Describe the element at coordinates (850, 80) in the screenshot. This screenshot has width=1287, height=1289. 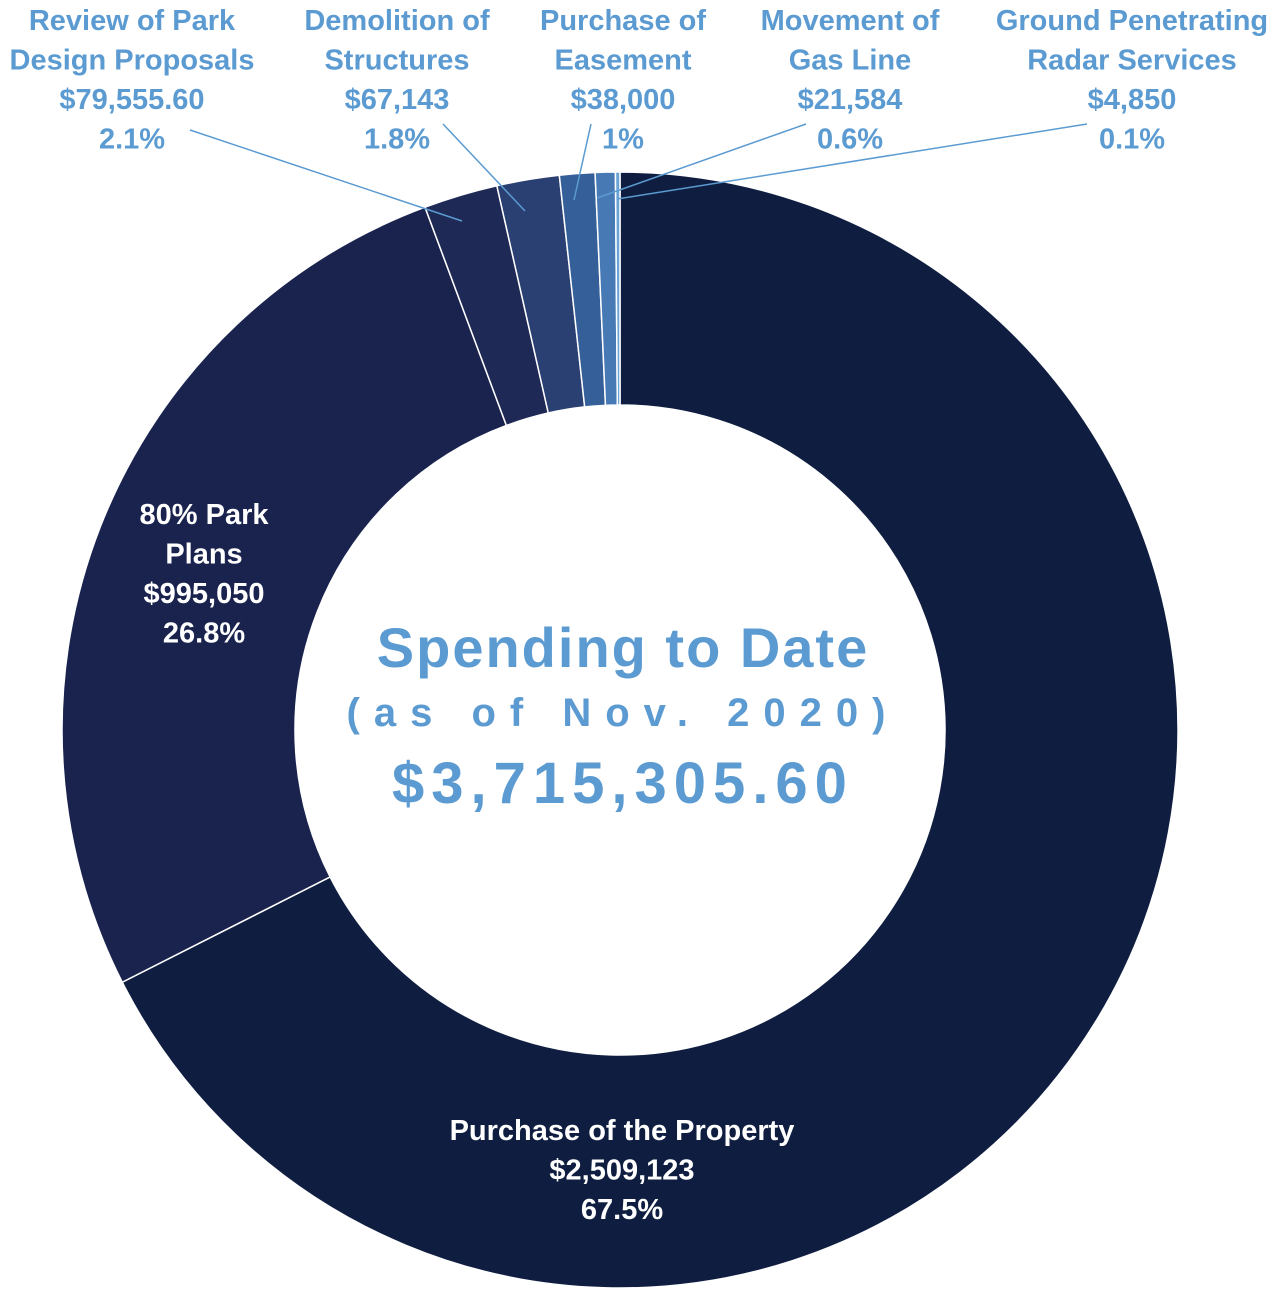
I see `slice-label-5: Movement of Gas Line $21,584 0.6%` at that location.